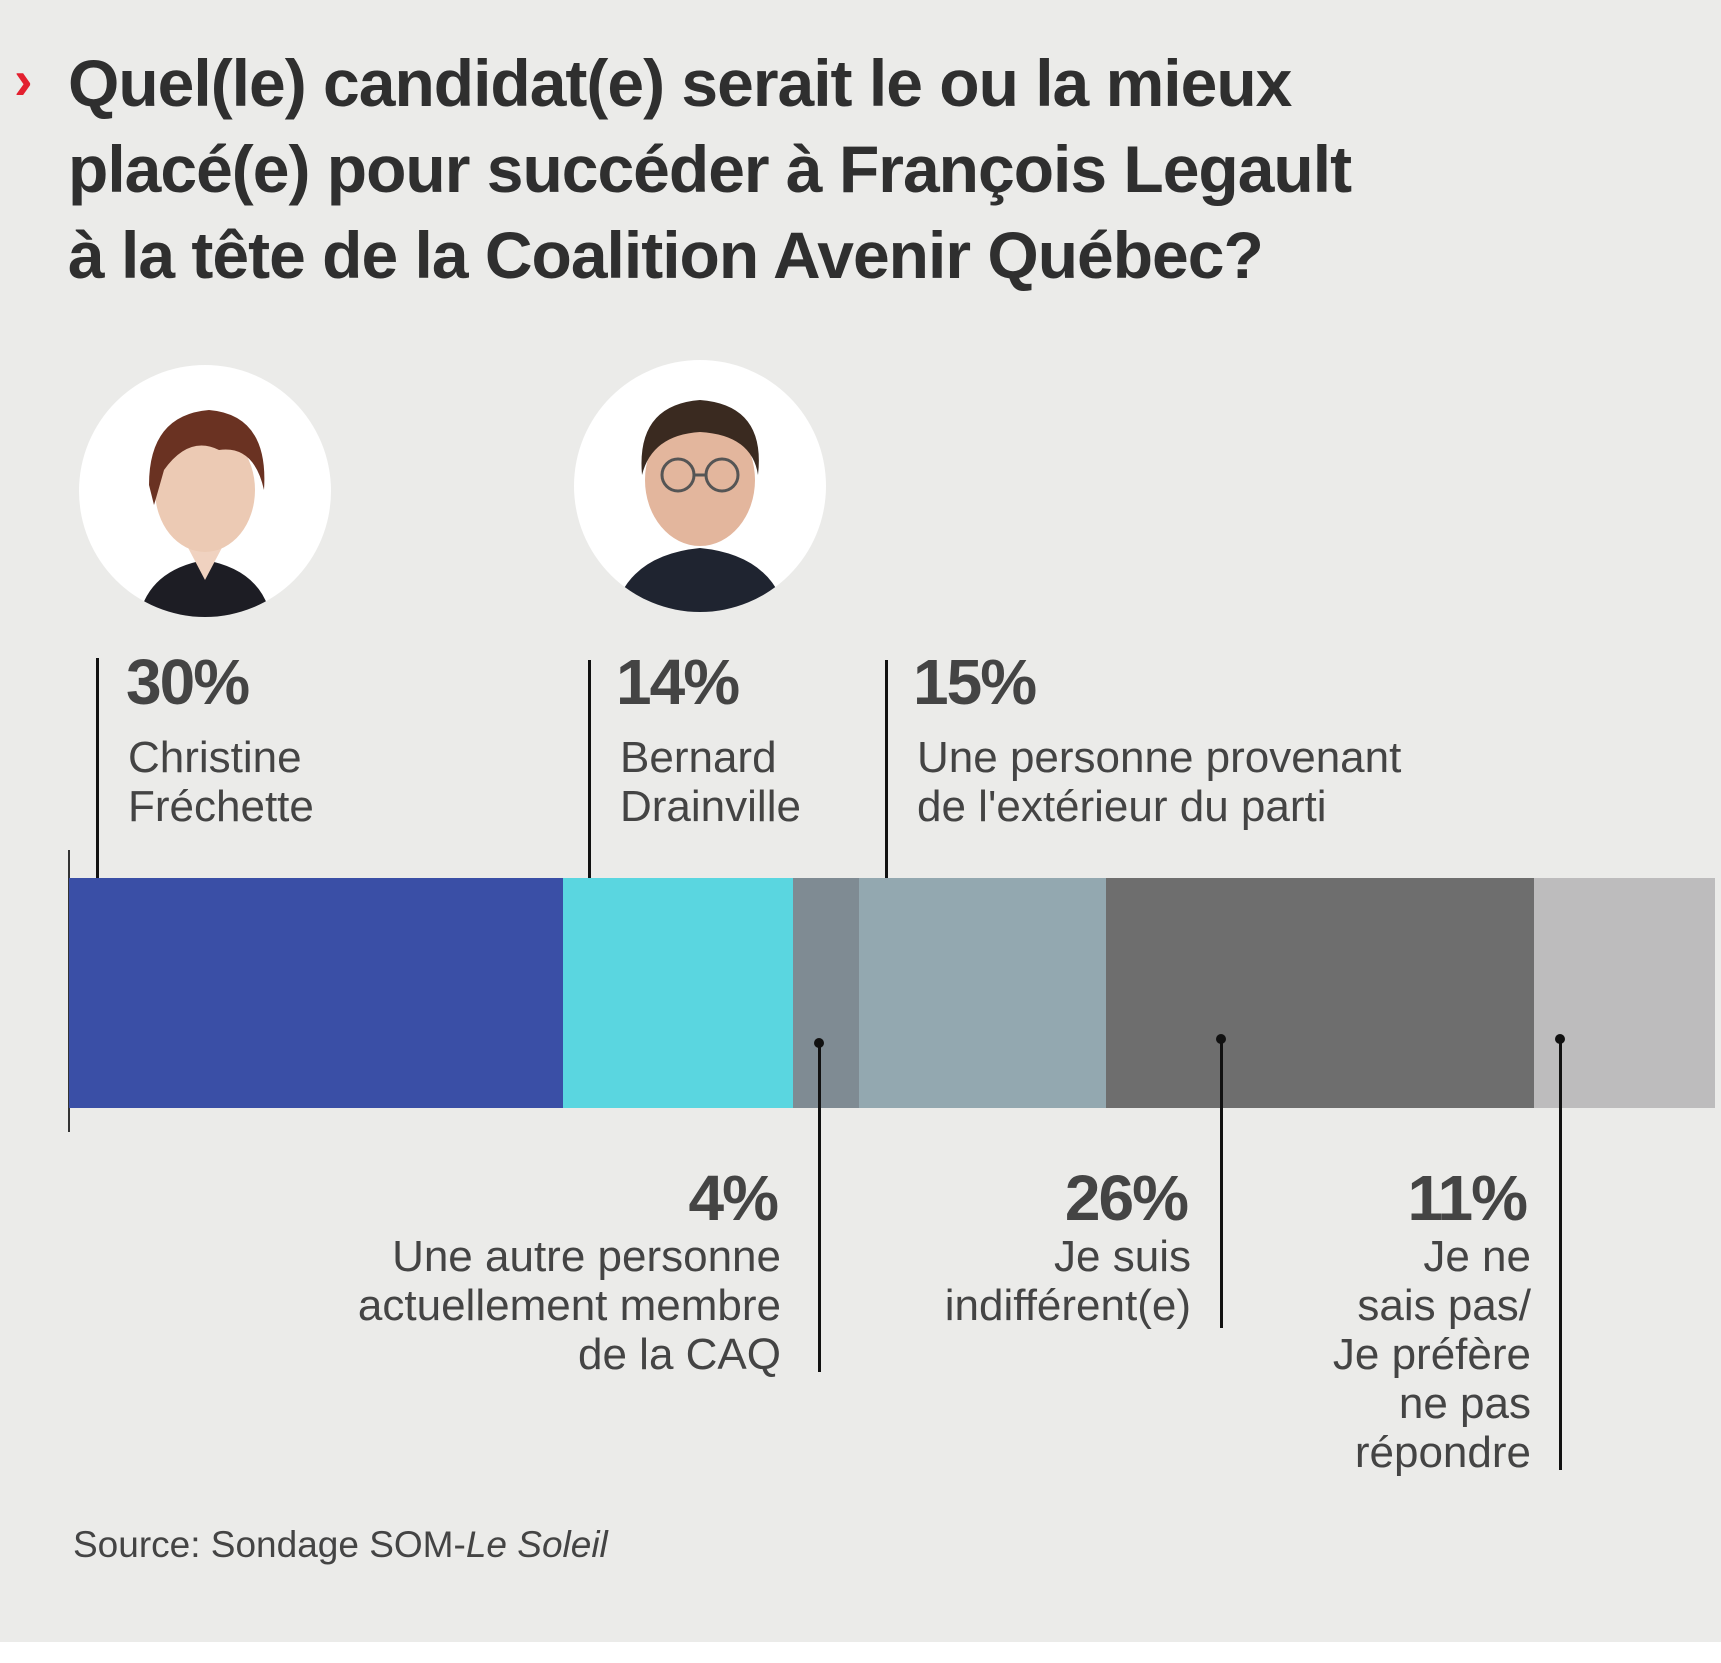 This screenshot has height=1663, width=1721. I want to click on label-line: Drainville, so click(710, 806).